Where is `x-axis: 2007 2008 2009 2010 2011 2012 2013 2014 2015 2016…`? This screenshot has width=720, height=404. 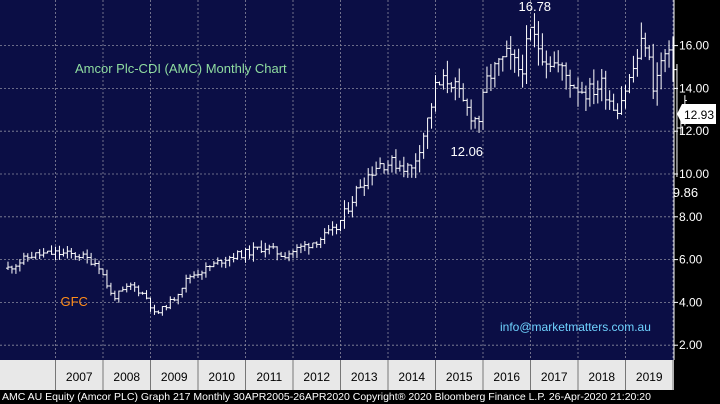
x-axis: 2007 2008 2009 2010 2011 2012 2013 2014 2015 2016… is located at coordinates (337, 375).